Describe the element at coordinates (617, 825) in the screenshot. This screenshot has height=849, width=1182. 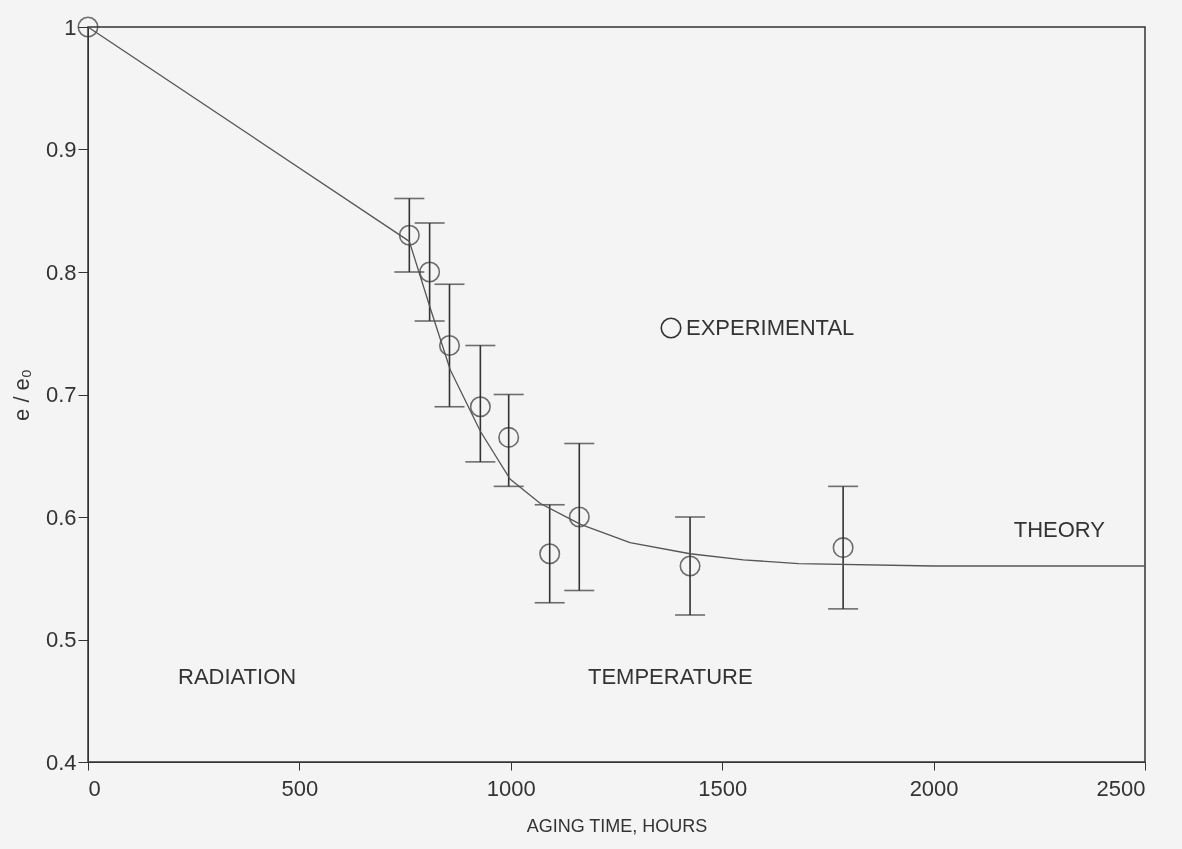
I see `x-axis-title: AGING TIME, HOURS` at that location.